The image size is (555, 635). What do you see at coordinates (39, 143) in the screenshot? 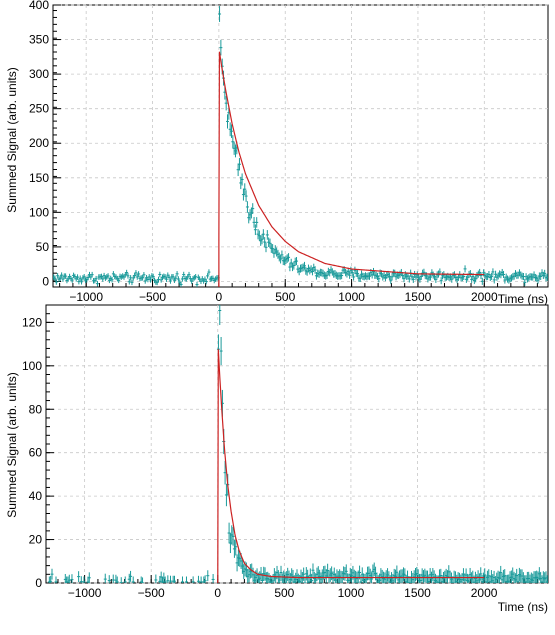
I see `y-tick-label: 200` at bounding box center [39, 143].